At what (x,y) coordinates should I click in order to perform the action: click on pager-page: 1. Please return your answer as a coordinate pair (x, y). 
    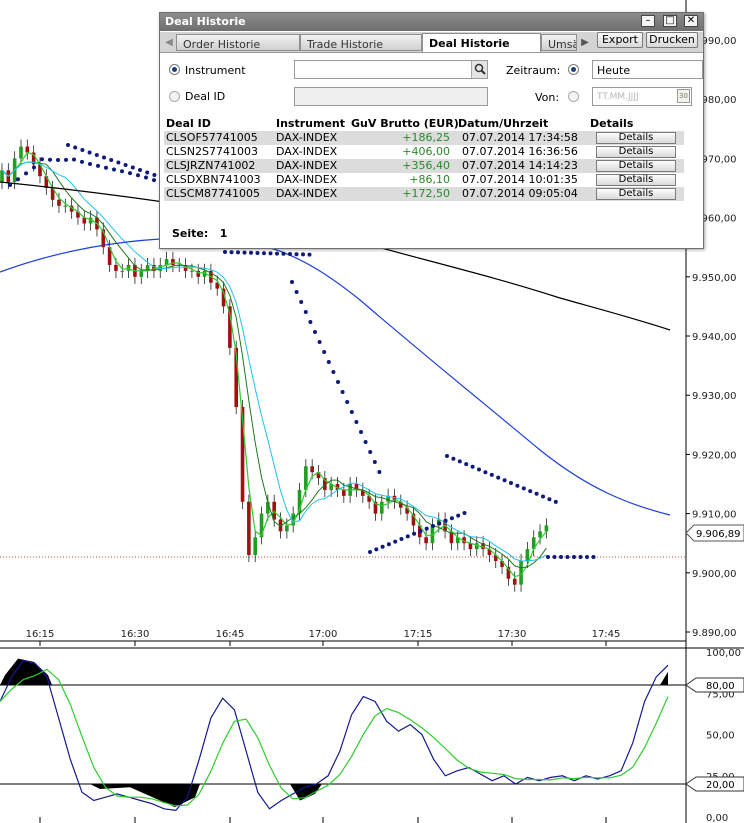
    Looking at the image, I should click on (223, 233).